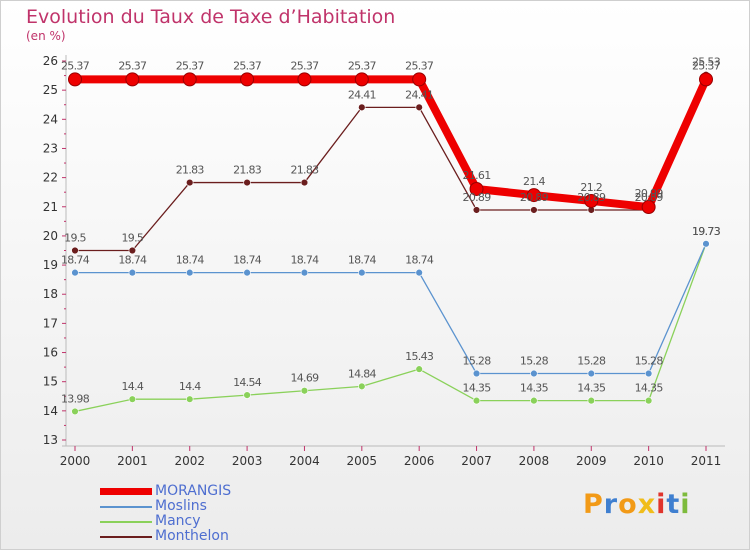  I want to click on data-label-monthelon: 25.53, so click(706, 62).